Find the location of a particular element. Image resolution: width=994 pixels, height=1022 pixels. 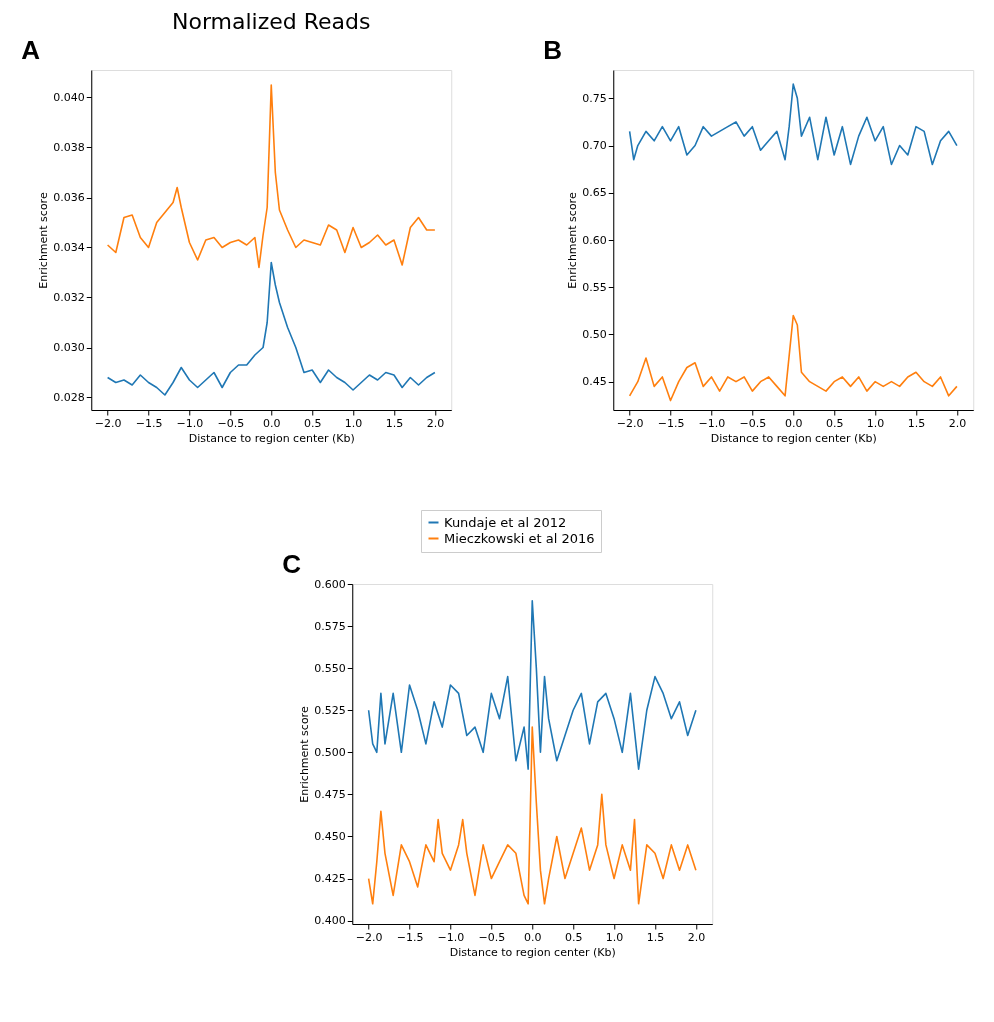

y-tick-label: 0.575 is located at coordinates (330, 626).